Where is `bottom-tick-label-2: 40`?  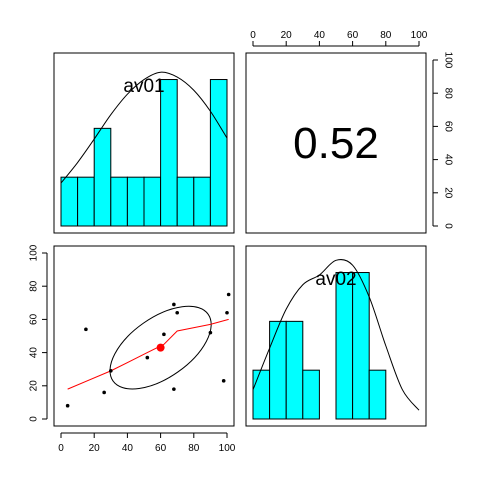 bottom-tick-label-2: 40 is located at coordinates (128, 448).